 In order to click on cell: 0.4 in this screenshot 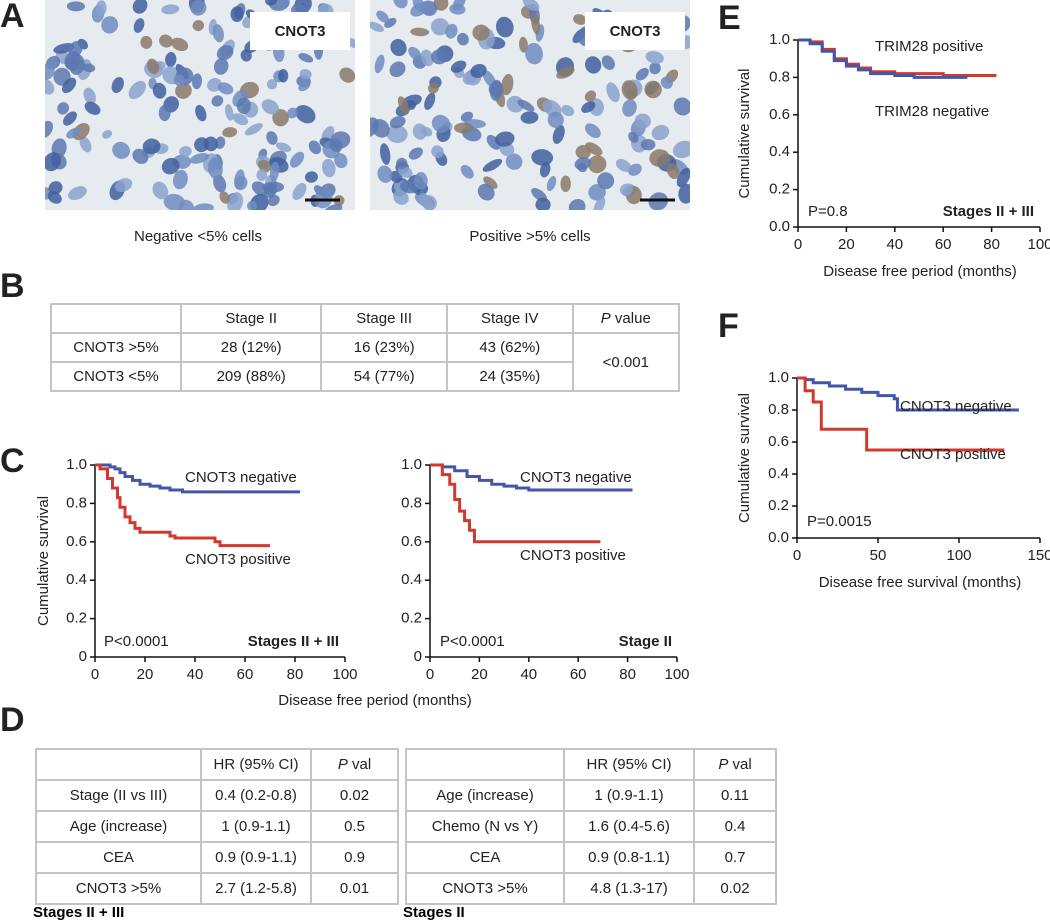, I will do `click(735, 826)`.